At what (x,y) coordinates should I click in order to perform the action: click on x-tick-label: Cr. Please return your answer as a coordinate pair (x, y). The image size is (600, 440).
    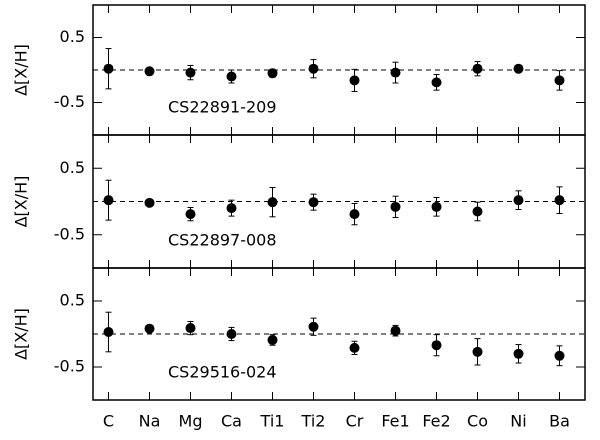
    Looking at the image, I should click on (355, 421).